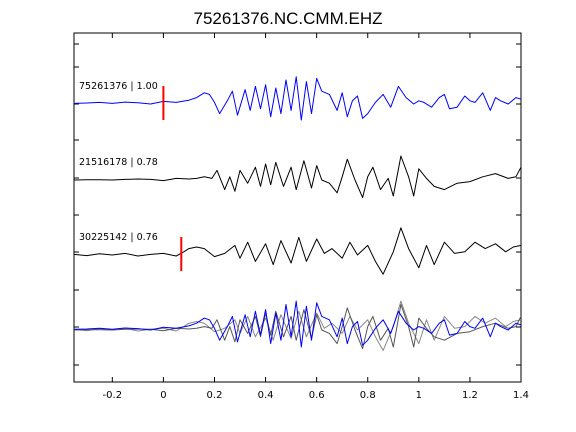  I want to click on trace-3-line, so click(297, 251).